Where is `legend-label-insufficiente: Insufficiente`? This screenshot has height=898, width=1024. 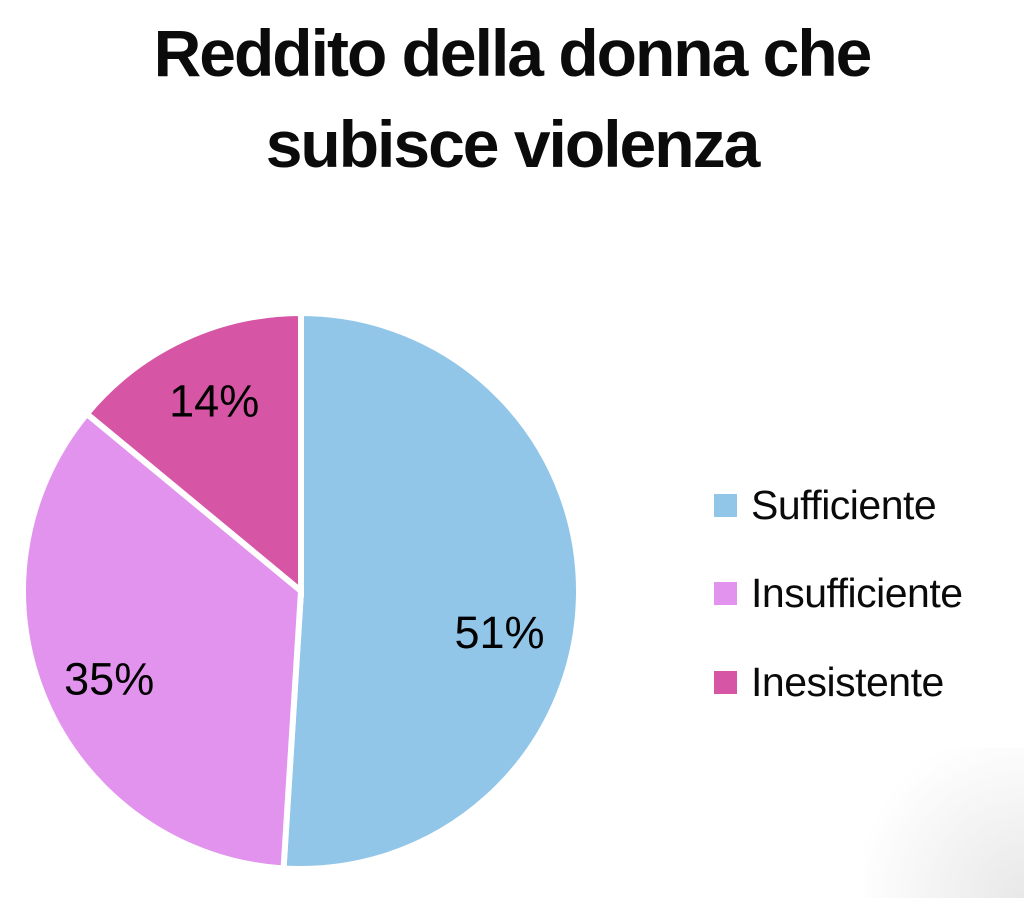 legend-label-insufficiente: Insufficiente is located at coordinates (857, 592).